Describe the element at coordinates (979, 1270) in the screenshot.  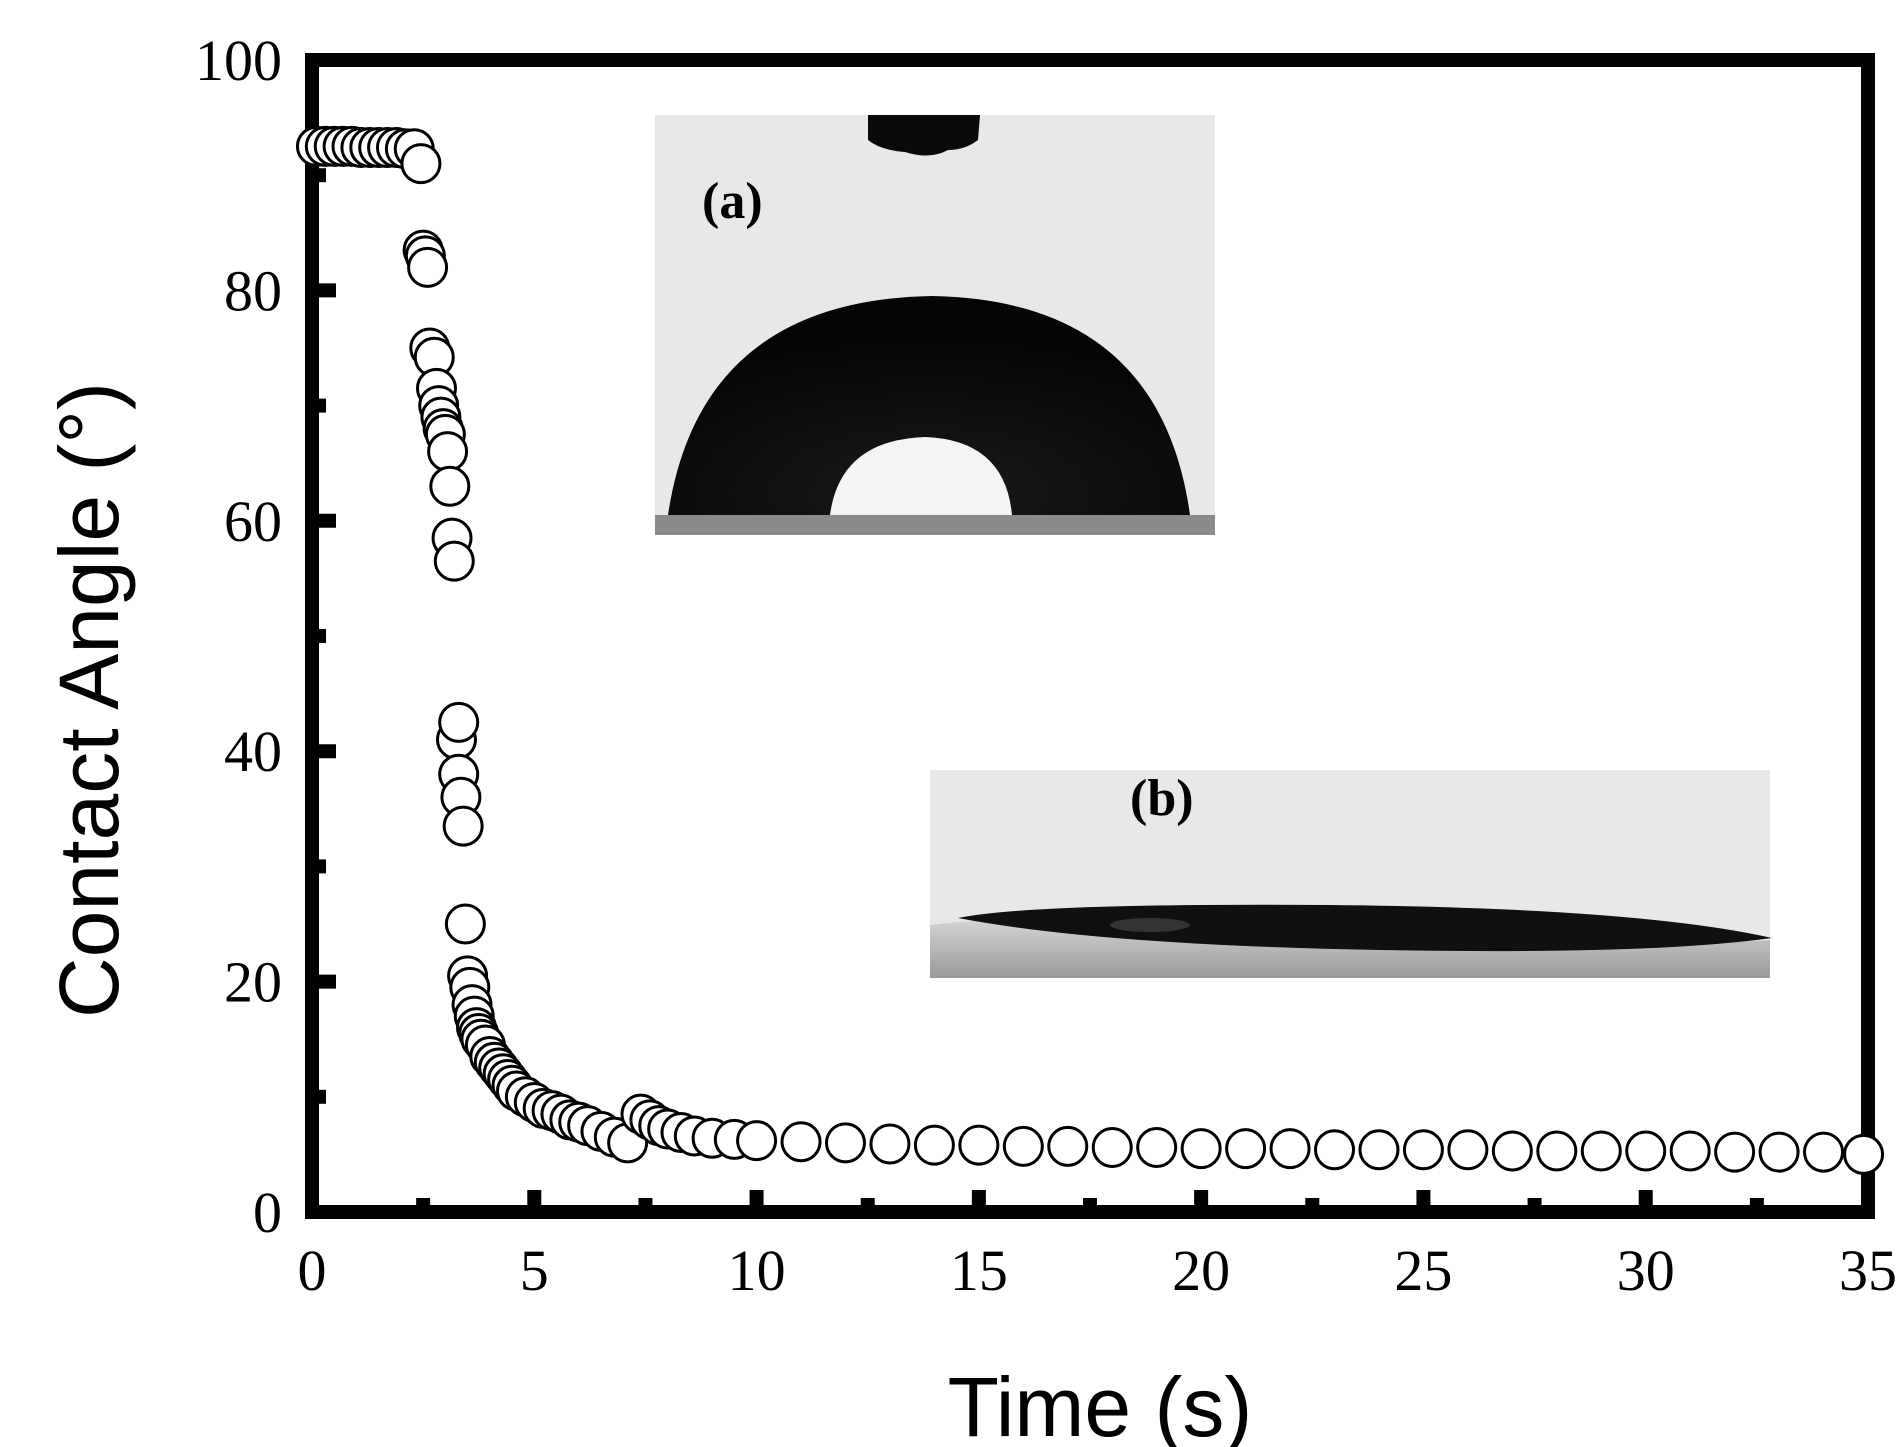
I see `x-tick-label: 15` at that location.